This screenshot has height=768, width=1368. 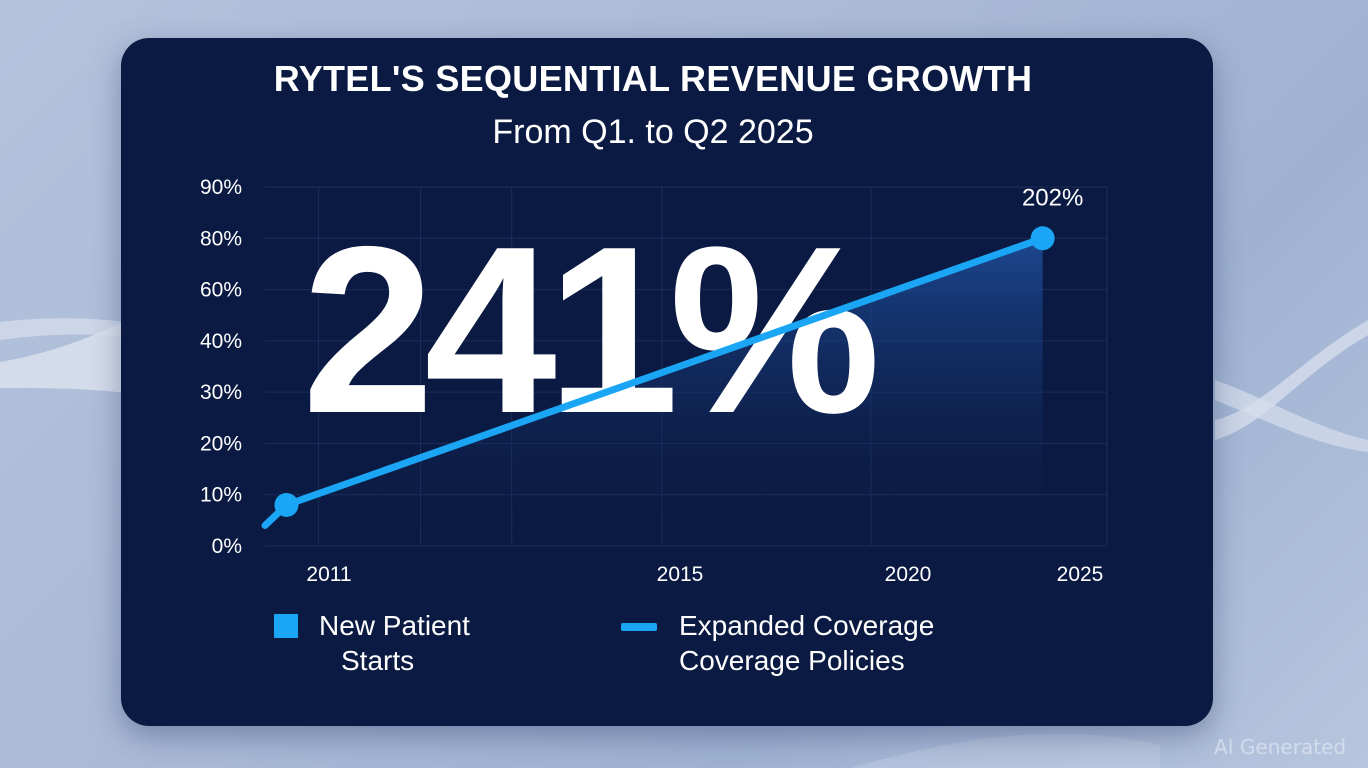 What do you see at coordinates (1005, 750) in the screenshot?
I see `wave-bottom` at bounding box center [1005, 750].